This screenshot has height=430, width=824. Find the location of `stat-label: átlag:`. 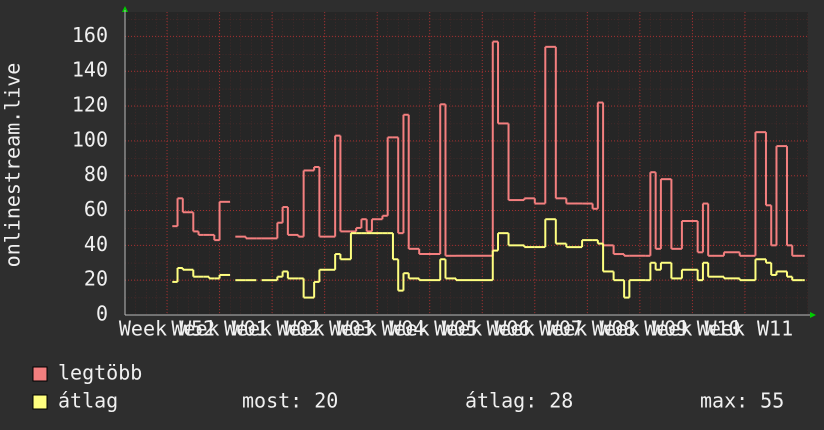

stat-label: átlag: is located at coordinates (501, 401).